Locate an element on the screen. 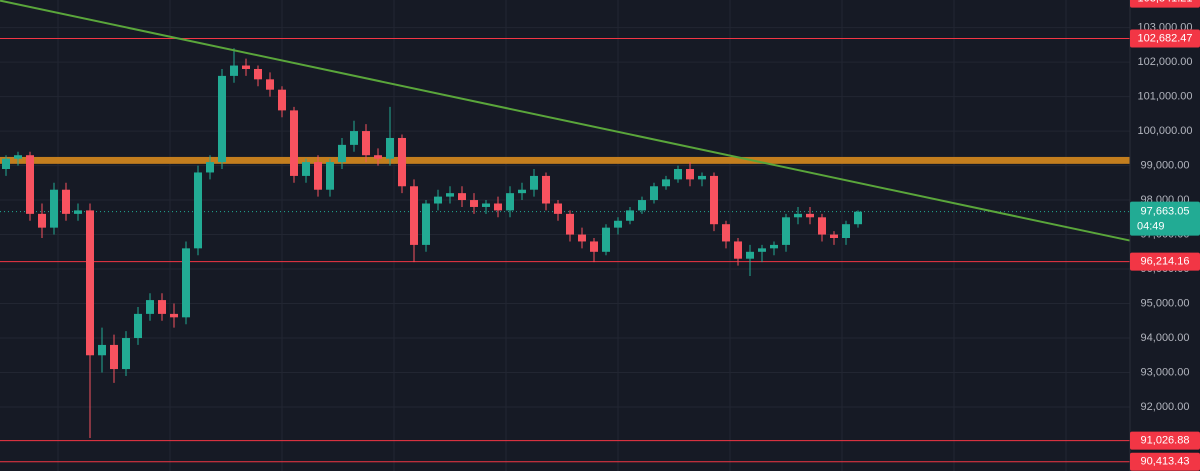 This screenshot has width=1200, height=471. y-tick-label: 92,000.00 is located at coordinates (1165, 407).